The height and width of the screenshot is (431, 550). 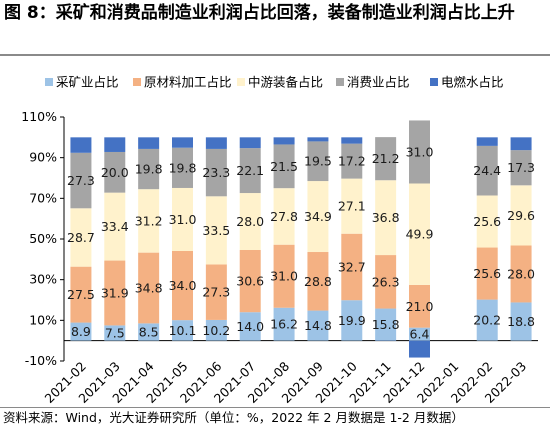 I want to click on legend-entry: 中游装备占比, so click(x=285, y=82).